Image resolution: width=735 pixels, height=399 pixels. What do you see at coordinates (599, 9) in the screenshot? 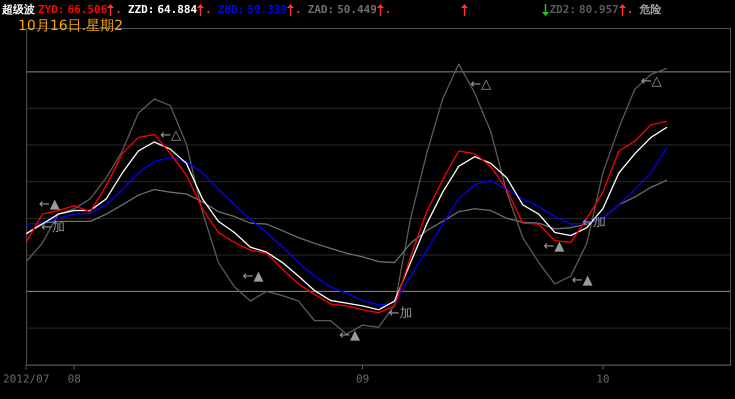
I see `text: 80.957` at bounding box center [599, 9].